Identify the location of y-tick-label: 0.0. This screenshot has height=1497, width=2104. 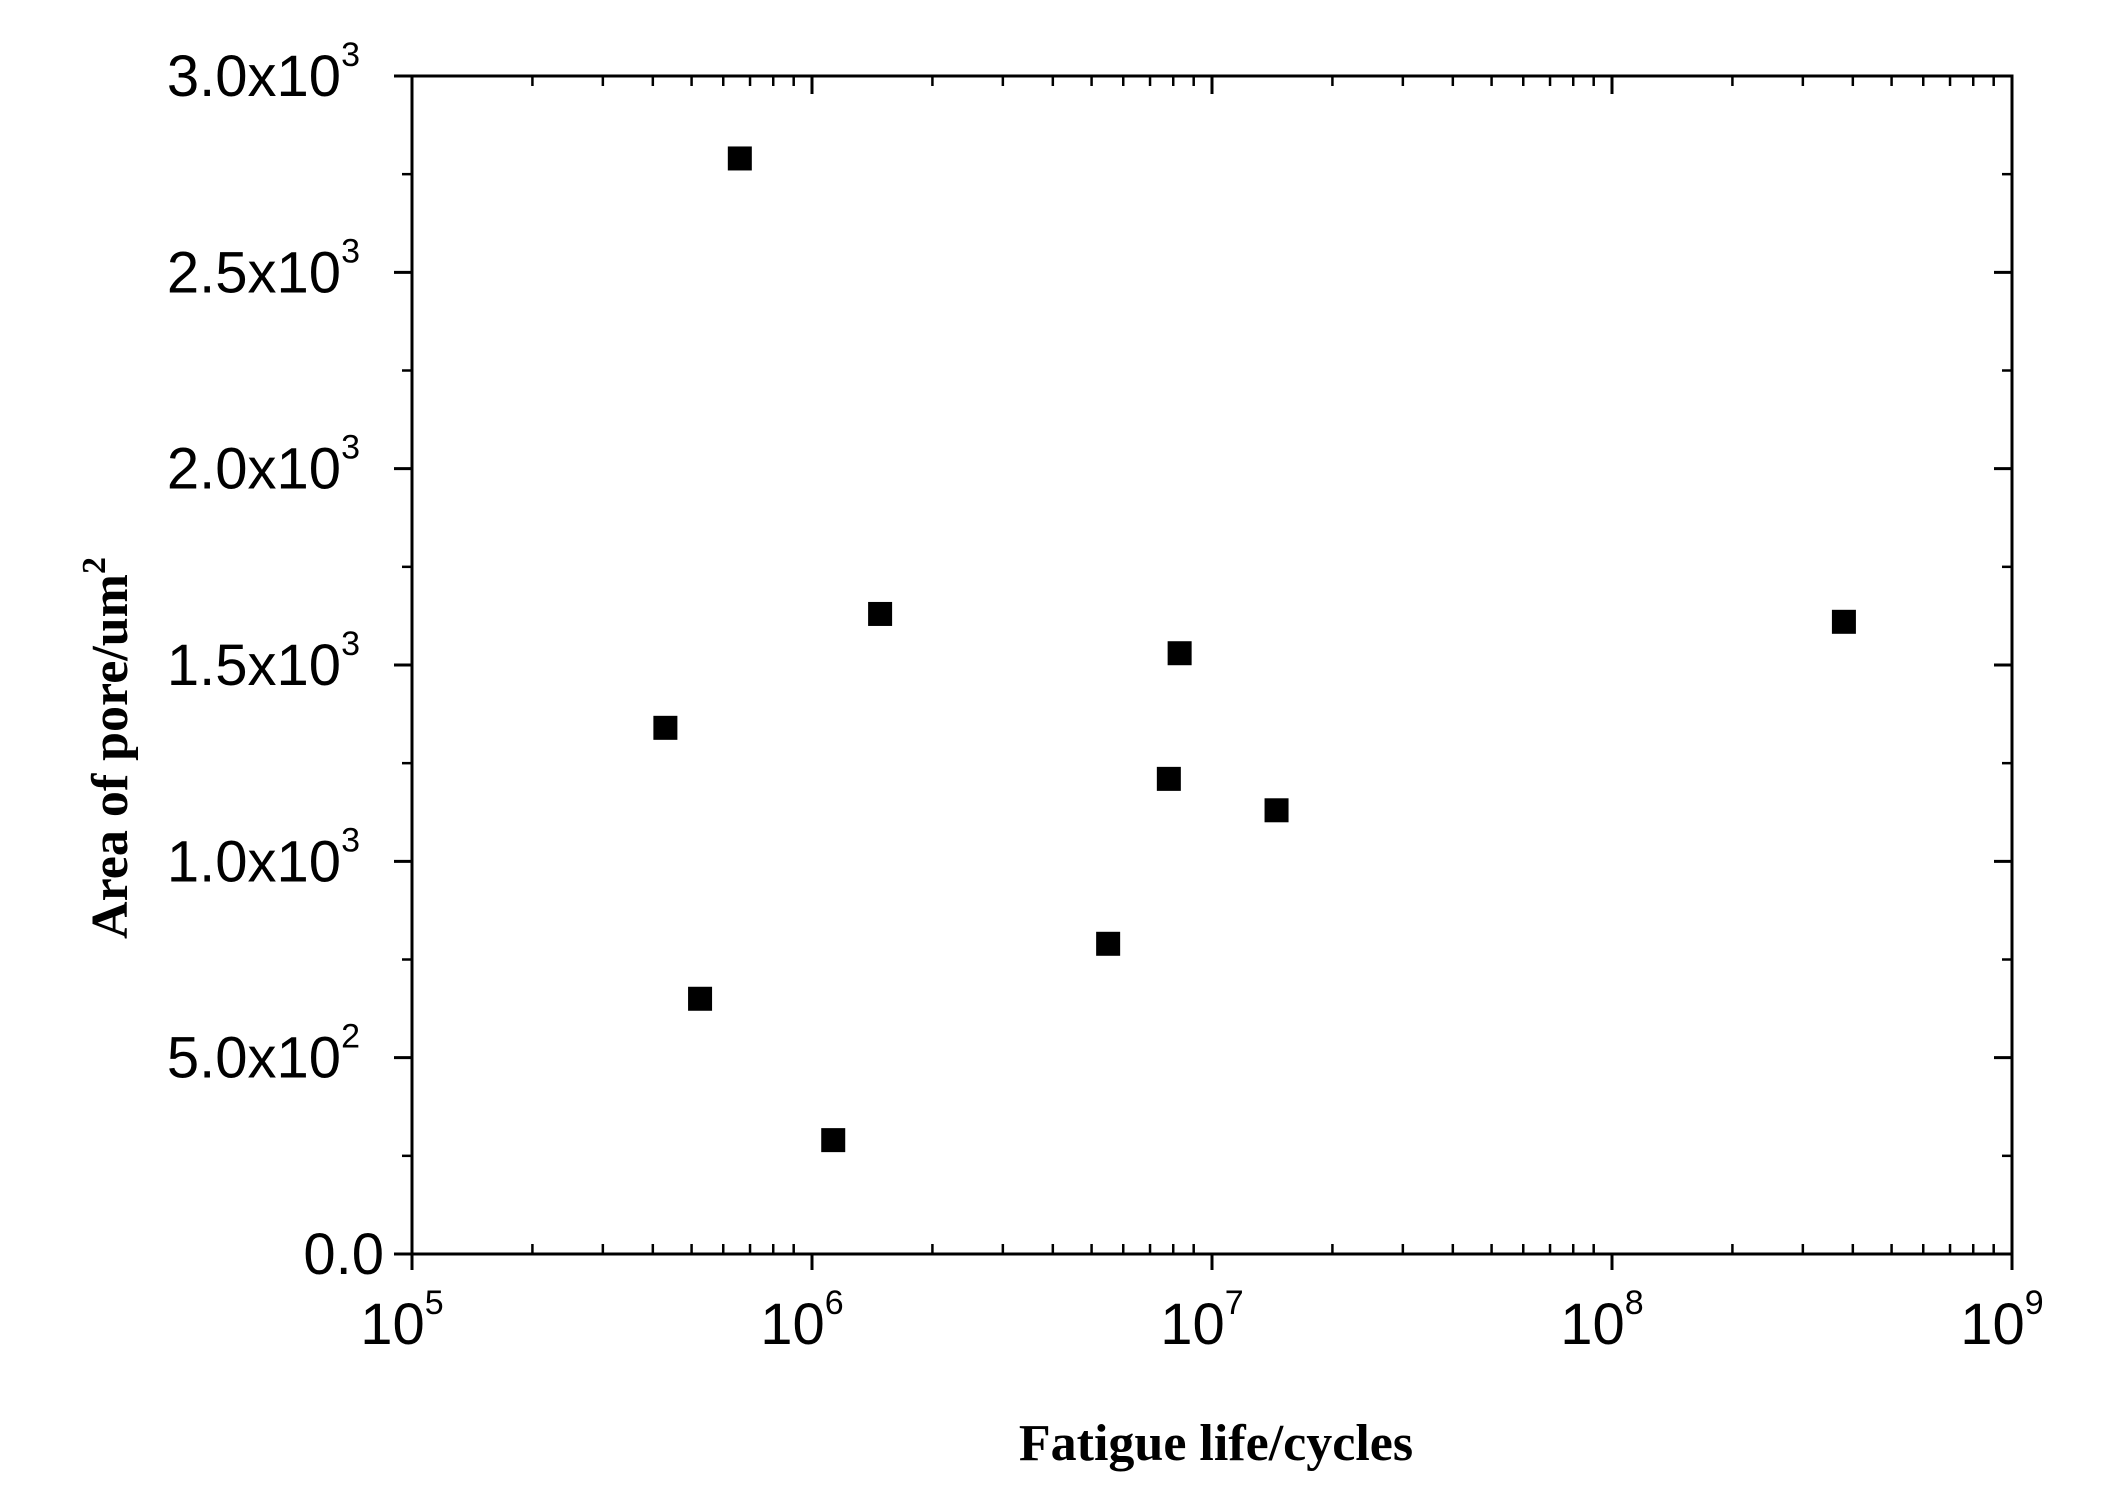
(343, 1254).